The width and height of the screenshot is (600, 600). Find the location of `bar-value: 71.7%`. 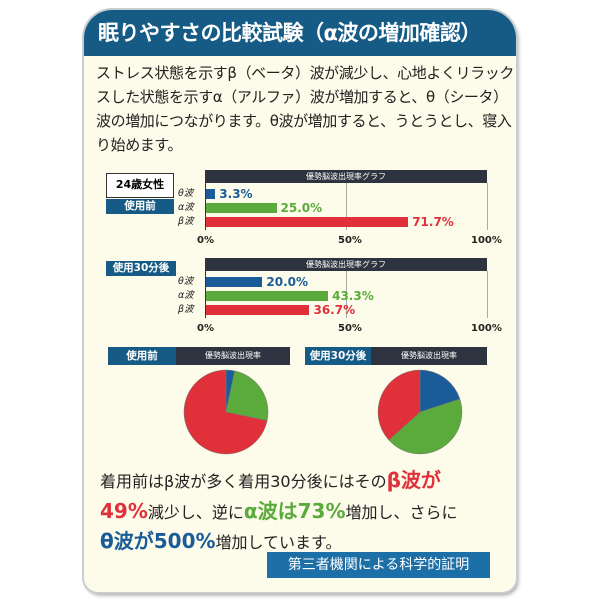

bar-value: 71.7% is located at coordinates (433, 222).